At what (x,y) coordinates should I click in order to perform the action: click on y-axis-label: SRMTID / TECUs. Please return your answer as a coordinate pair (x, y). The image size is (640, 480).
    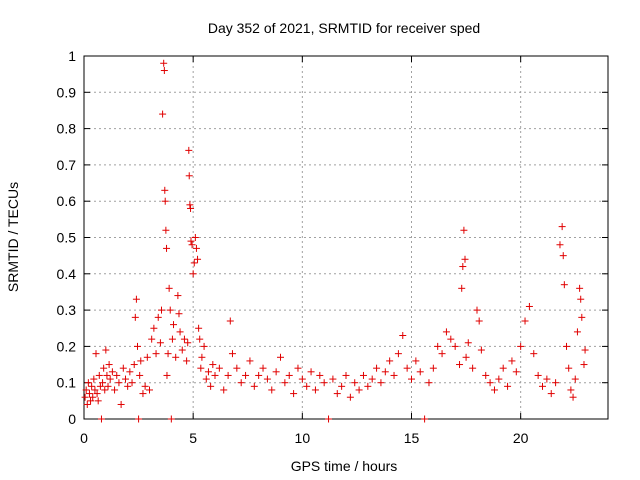
    Looking at the image, I should click on (13, 237).